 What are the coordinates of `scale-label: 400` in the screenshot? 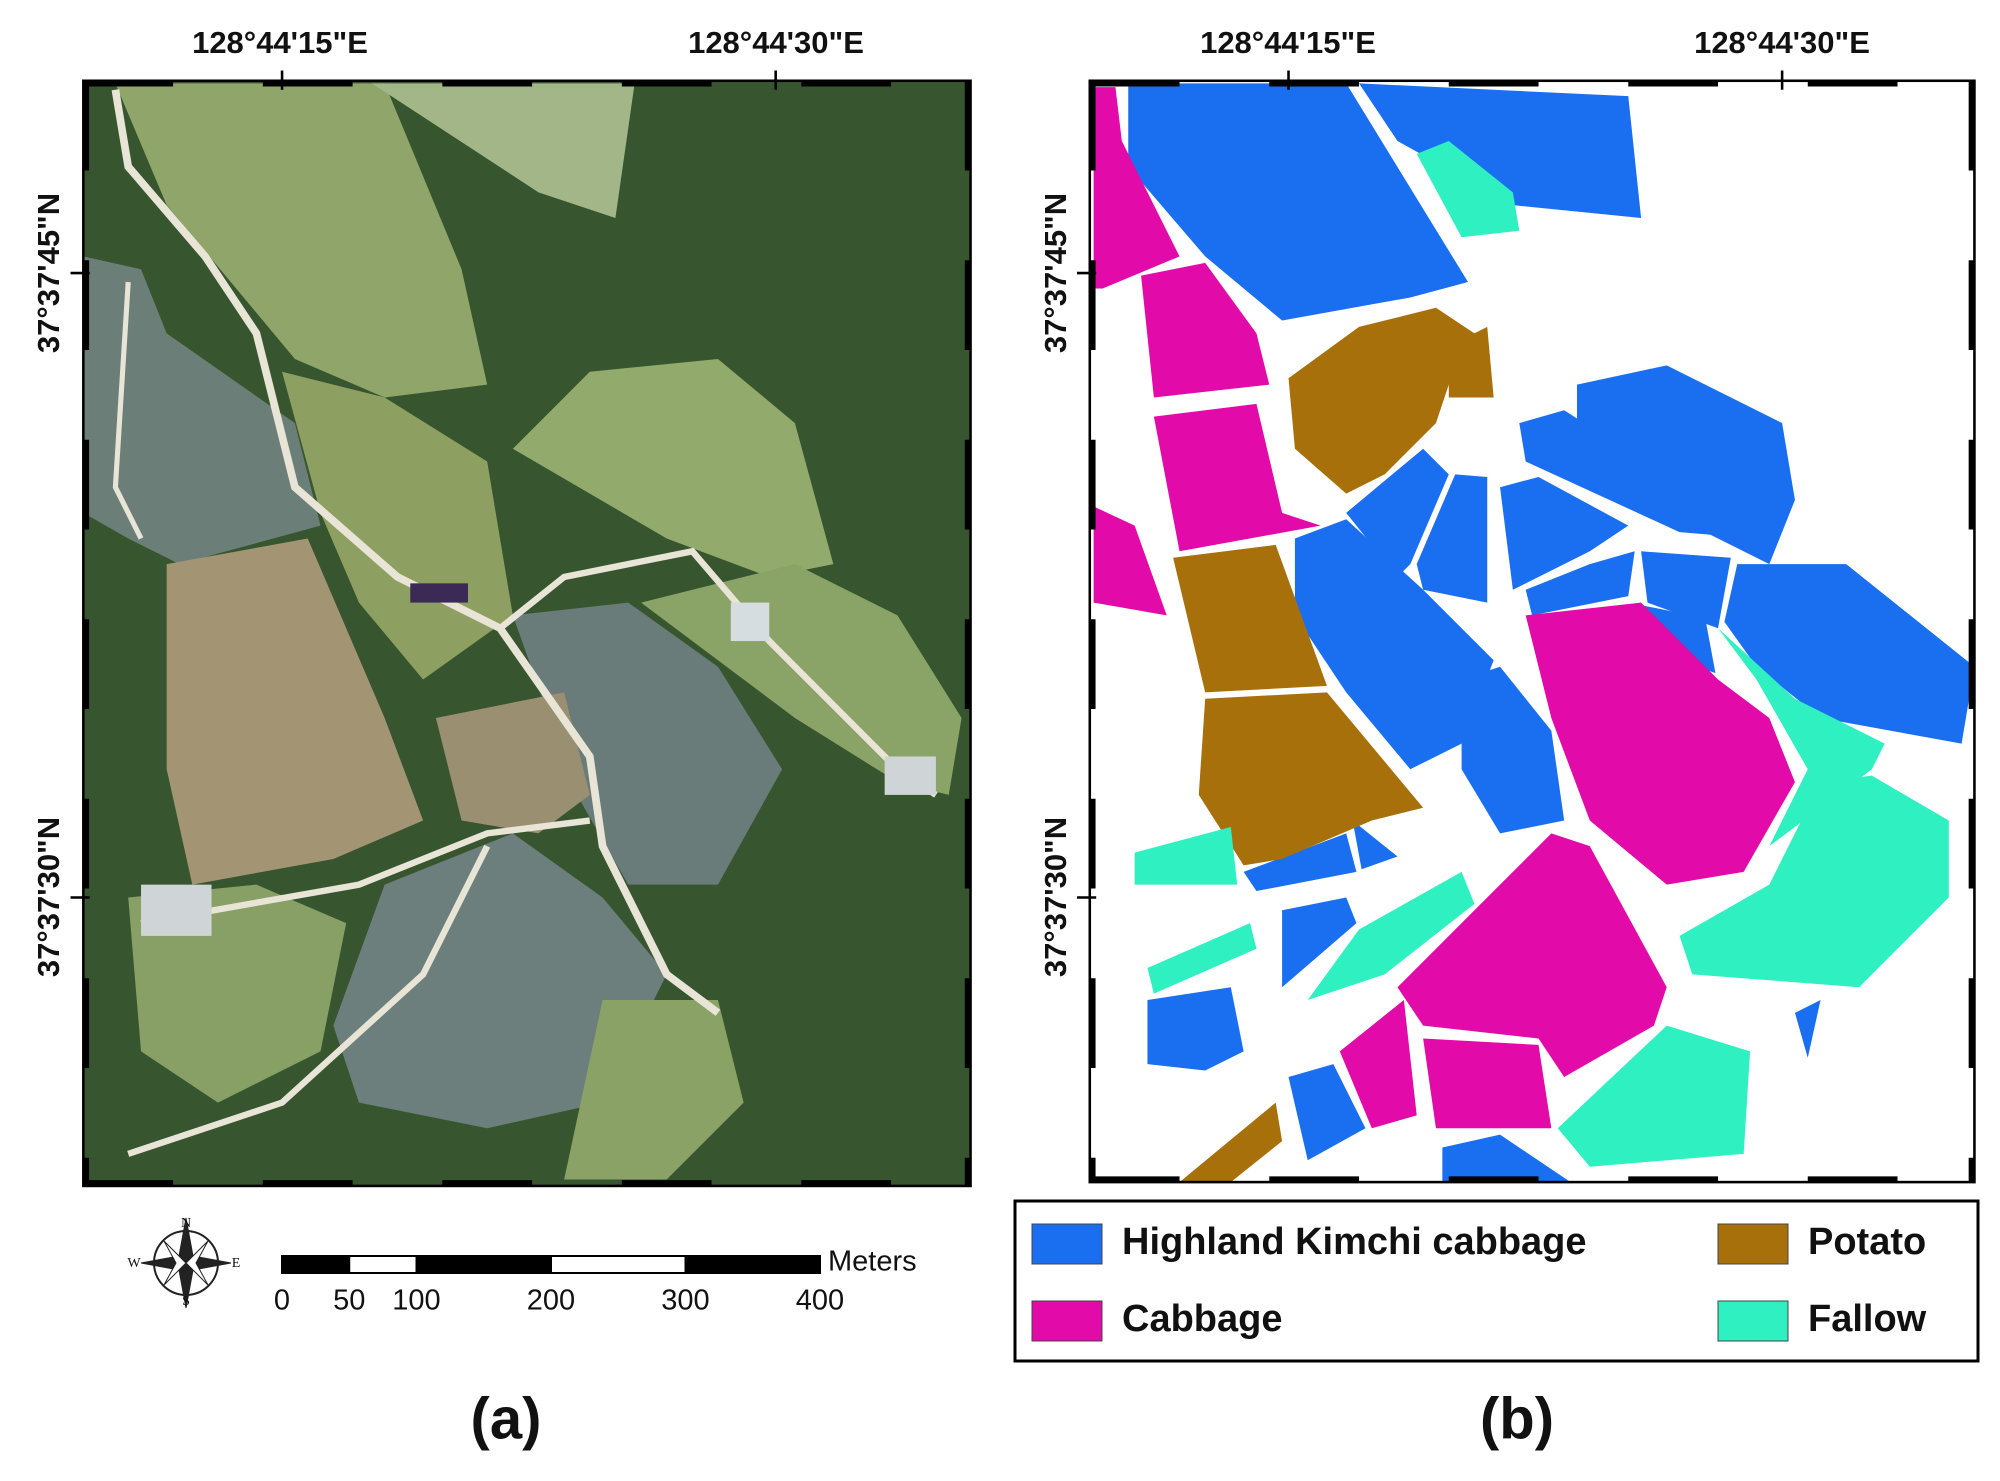 It's located at (820, 1301).